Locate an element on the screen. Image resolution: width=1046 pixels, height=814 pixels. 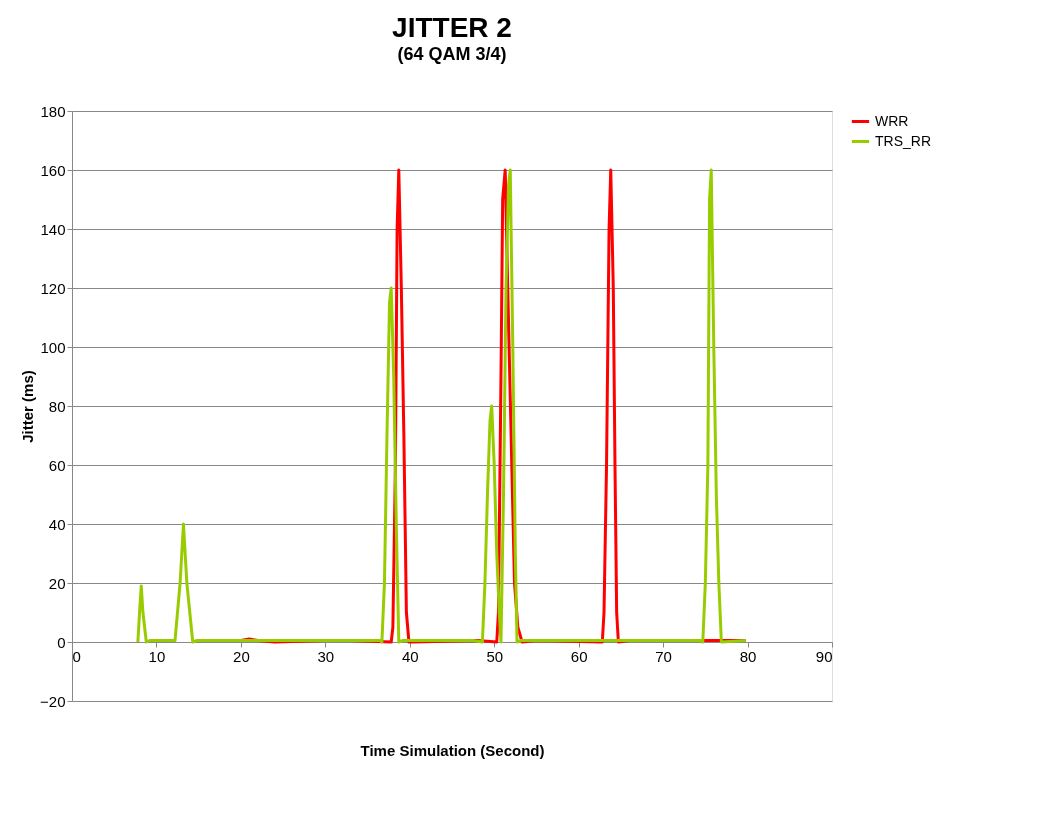
x-tick-label: 70 is located at coordinates (663, 656).